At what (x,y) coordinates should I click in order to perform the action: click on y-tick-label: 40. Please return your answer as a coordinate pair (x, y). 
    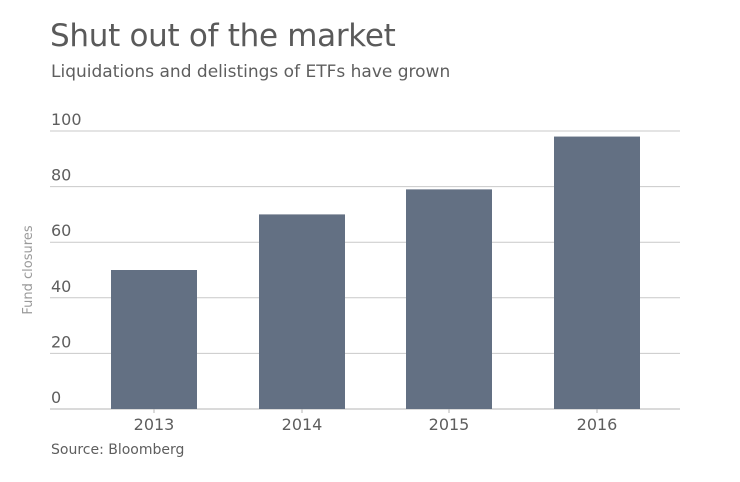
    Looking at the image, I should click on (61, 286).